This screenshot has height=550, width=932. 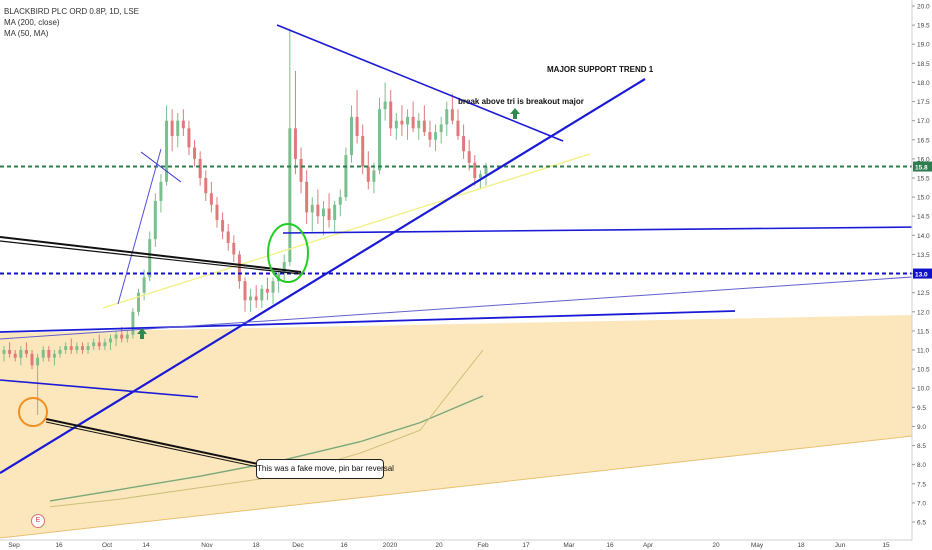 What do you see at coordinates (526, 545) in the screenshot?
I see `time-tick-label: 17` at bounding box center [526, 545].